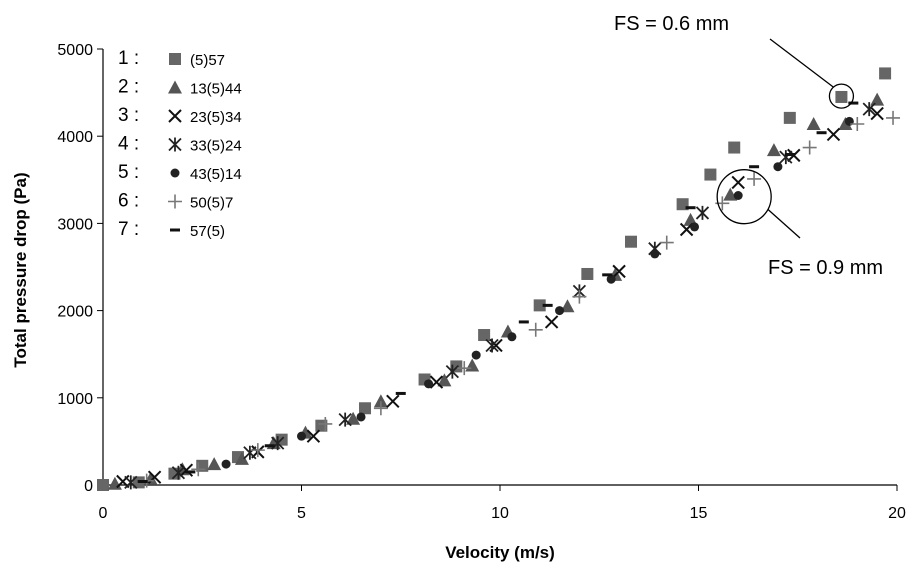  I want to click on legend-label: (5)57, so click(207, 60).